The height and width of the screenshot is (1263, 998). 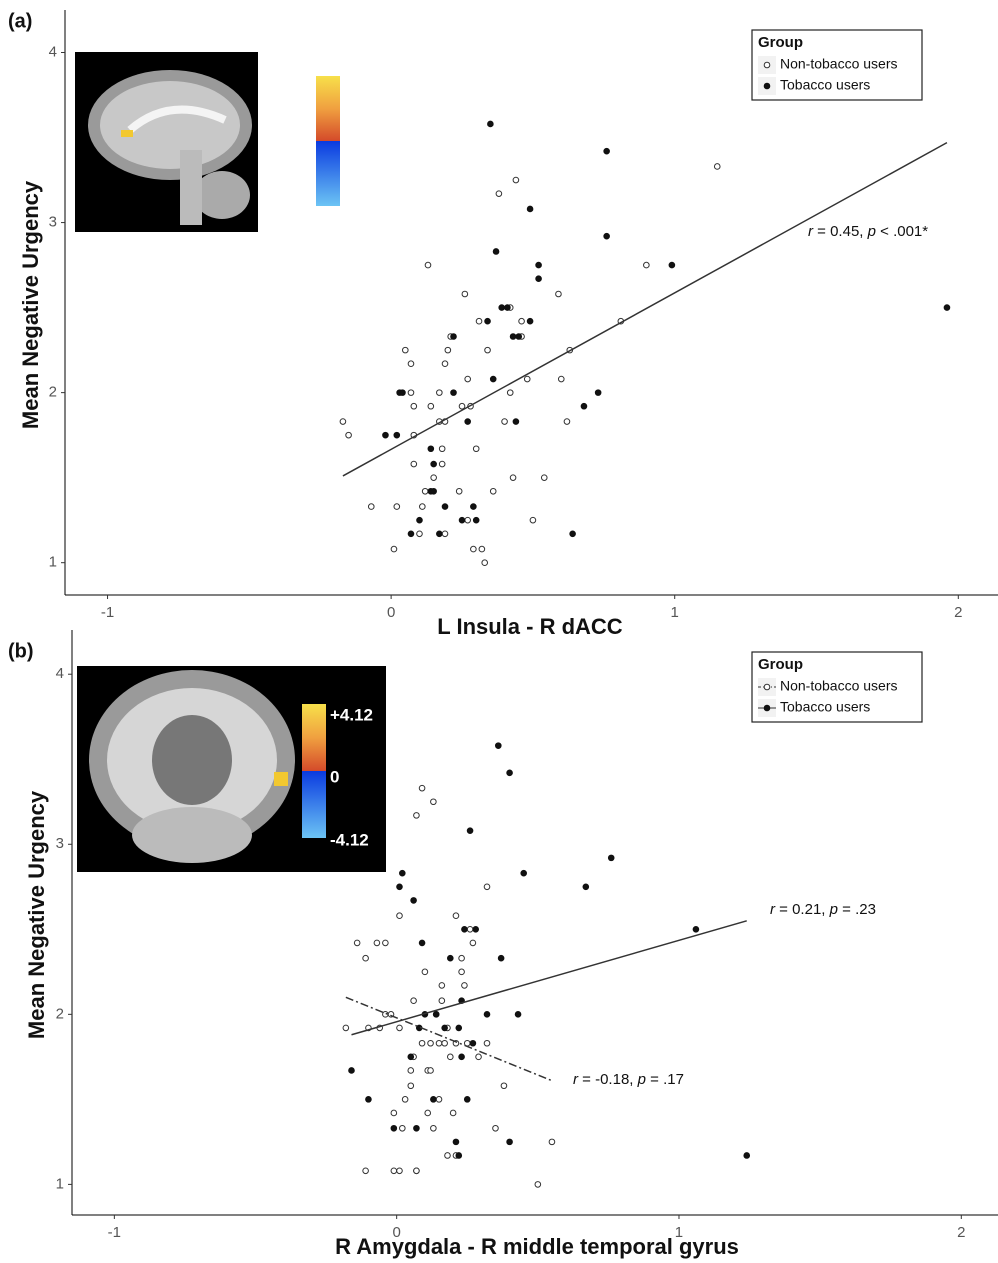 What do you see at coordinates (675, 612) in the screenshot?
I see `x-tick-label: 1` at bounding box center [675, 612].